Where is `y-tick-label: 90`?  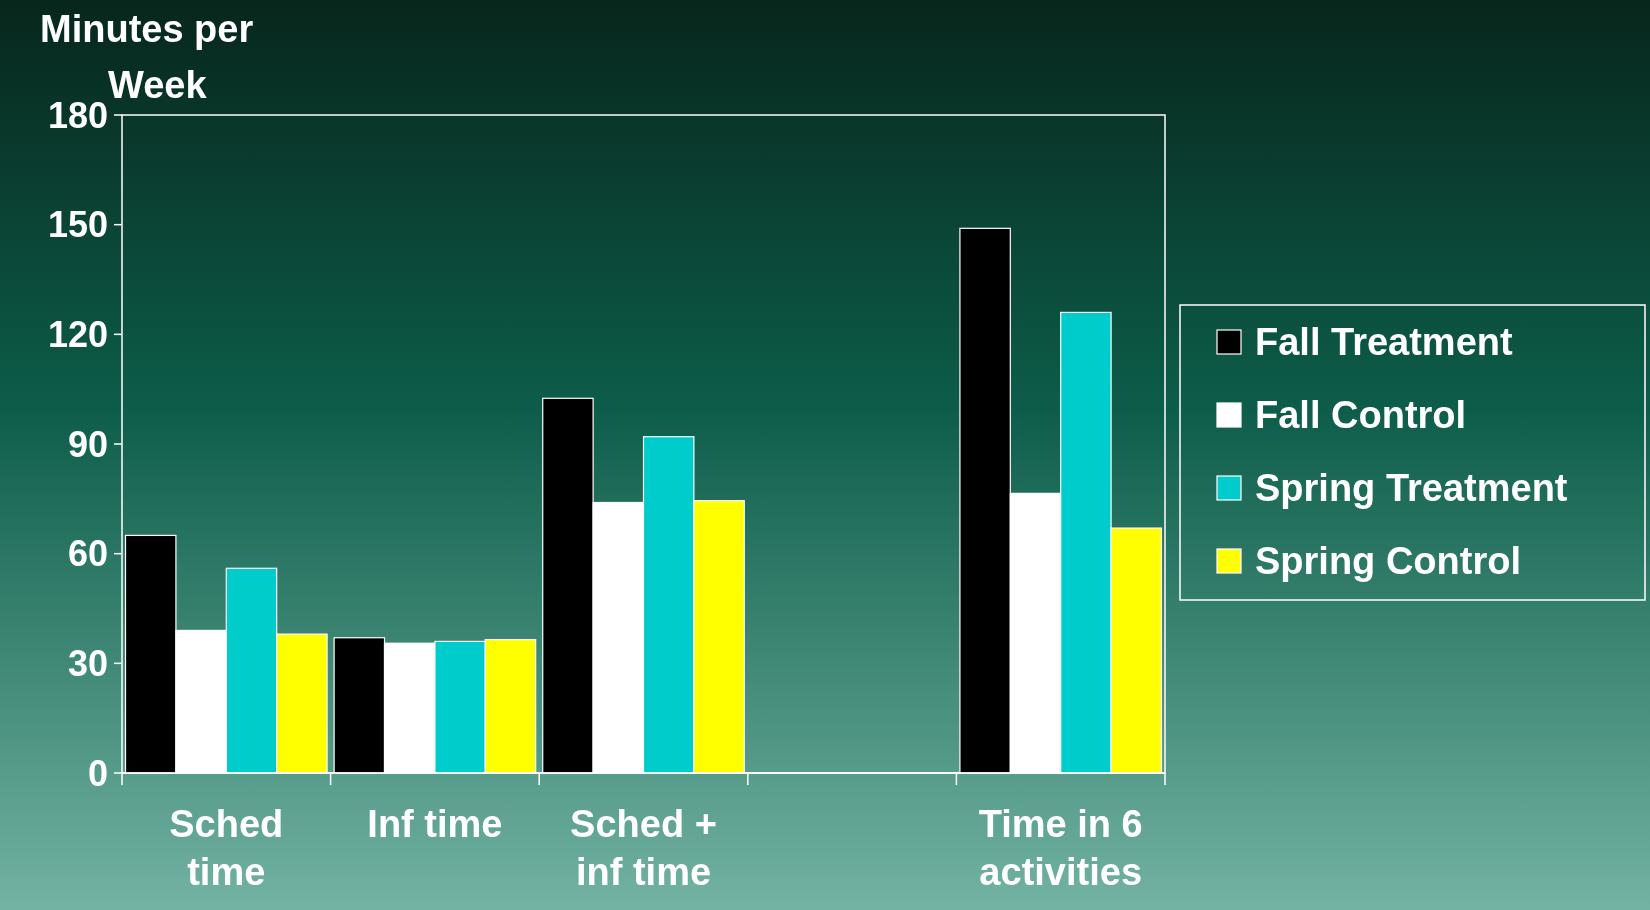 y-tick-label: 90 is located at coordinates (87, 444).